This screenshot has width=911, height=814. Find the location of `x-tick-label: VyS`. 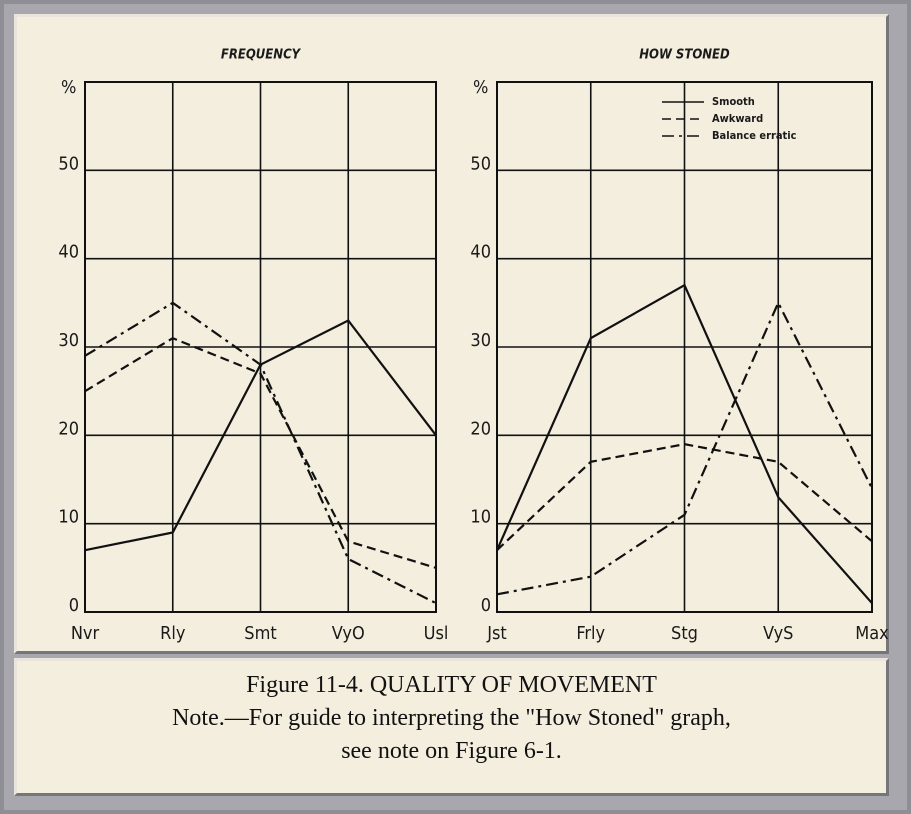

x-tick-label: VyS is located at coordinates (778, 633).